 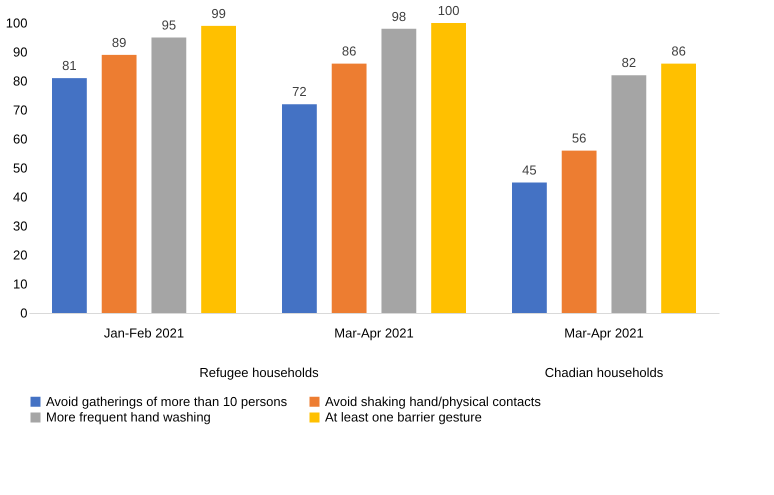 I want to click on data-label: 95, so click(x=169, y=25).